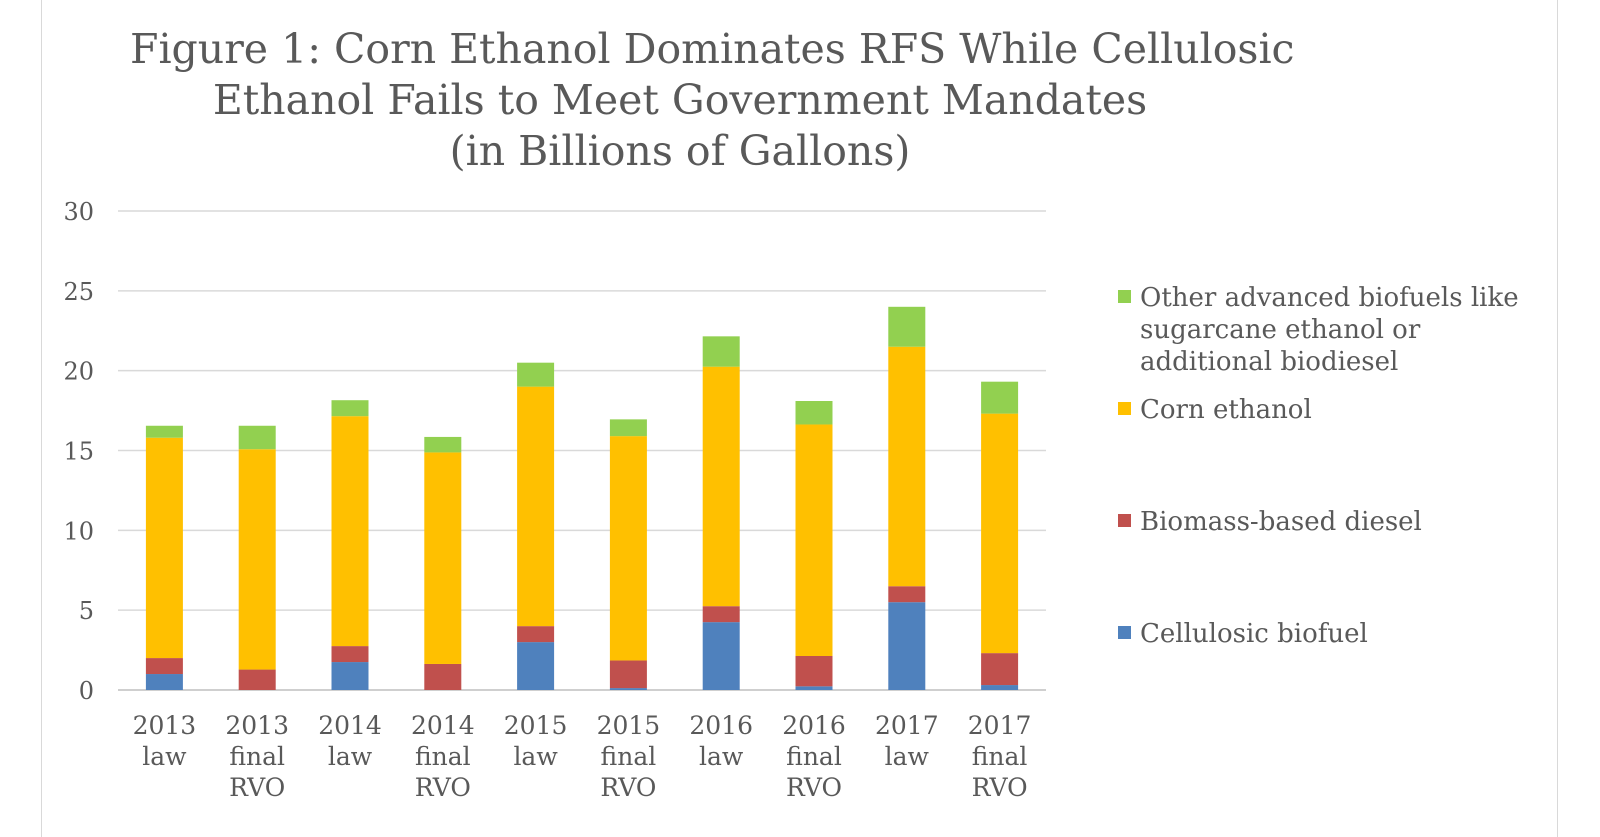 This screenshot has width=1600, height=837. Describe the element at coordinates (1124, 296) in the screenshot. I see `legend-swatch-other-advanced` at that location.